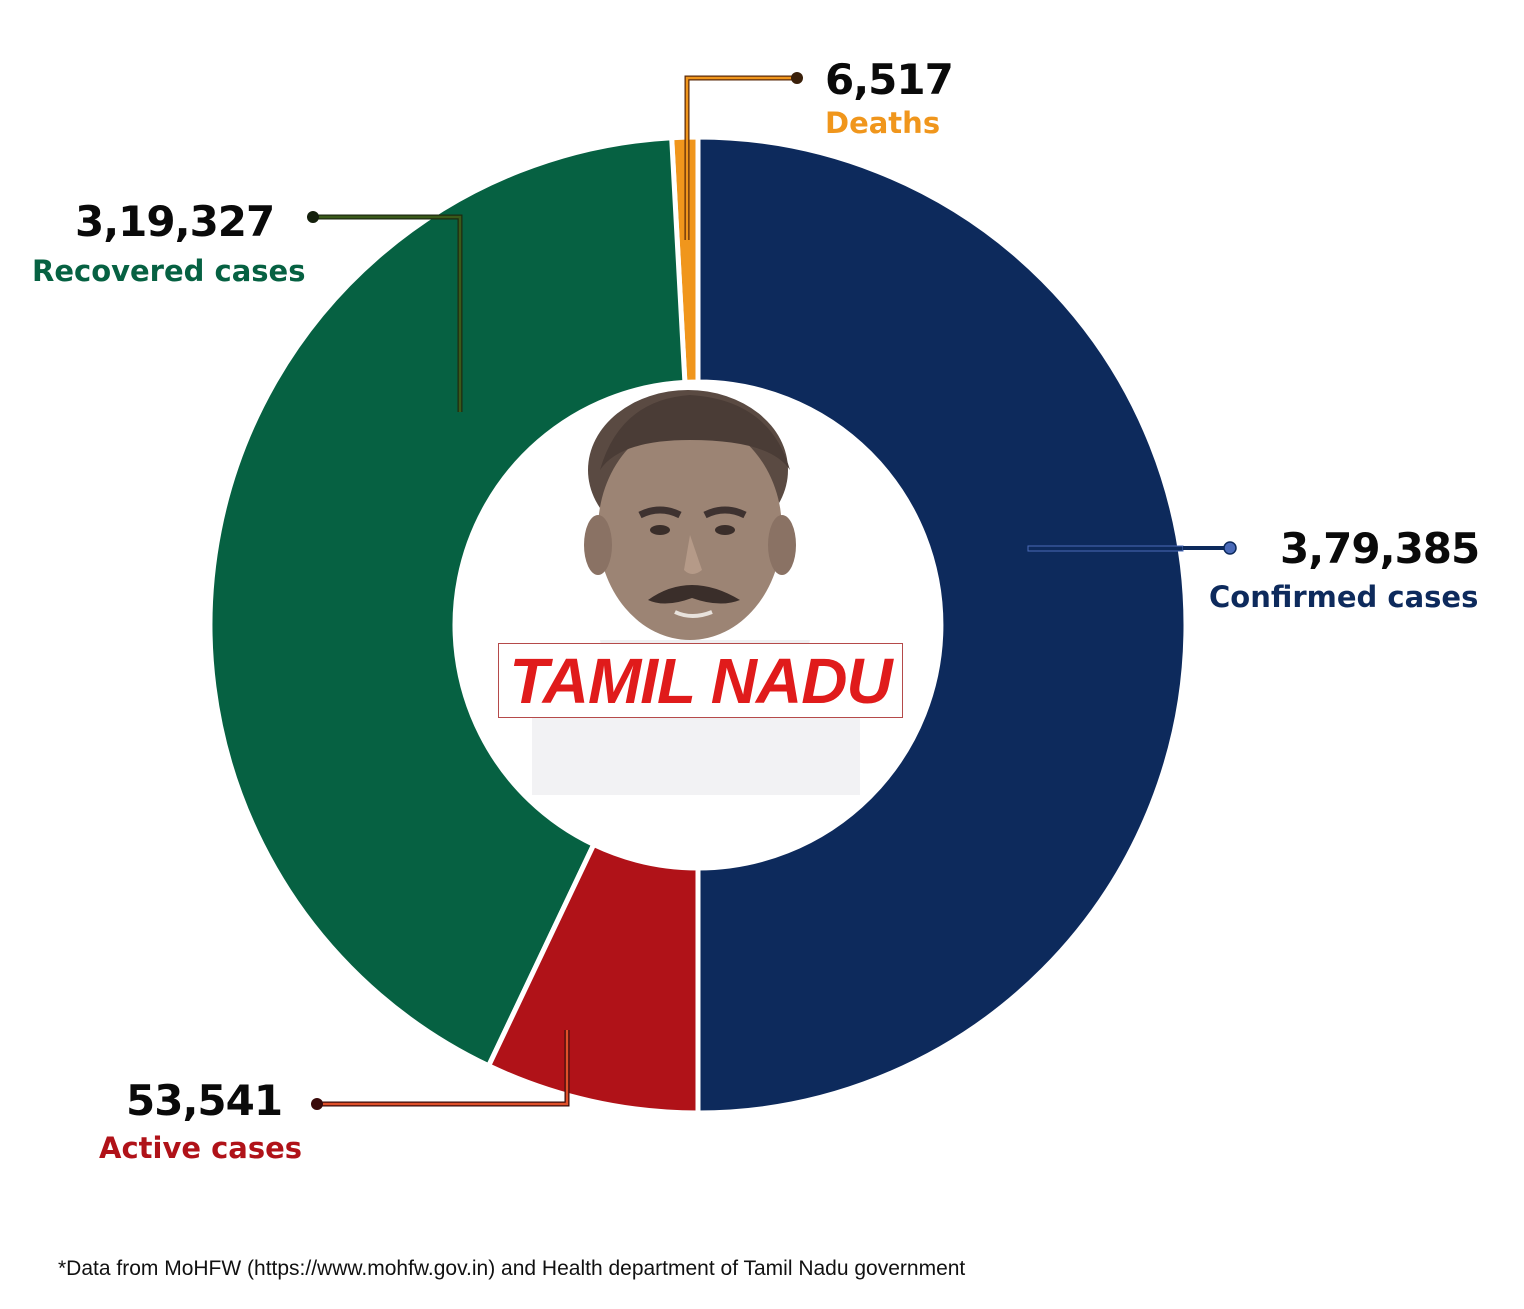 The height and width of the screenshot is (1309, 1524). I want to click on active-value: 53,541, so click(204, 1100).